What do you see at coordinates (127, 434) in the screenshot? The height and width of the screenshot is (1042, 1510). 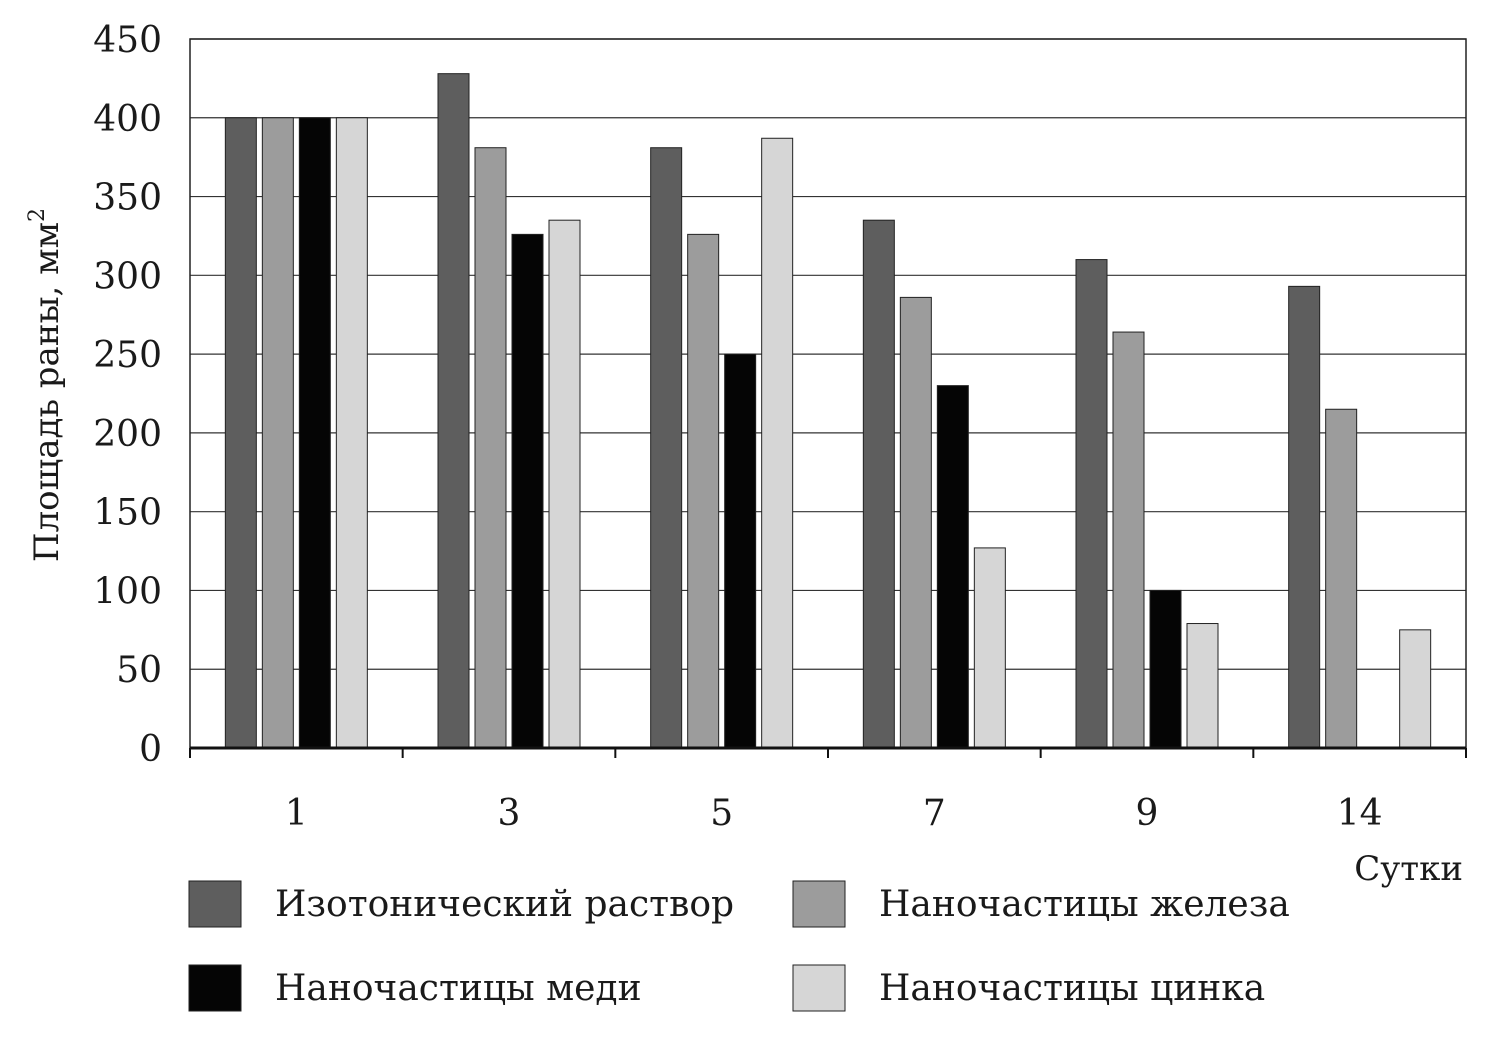 I see `y-tick-label: 200` at bounding box center [127, 434].